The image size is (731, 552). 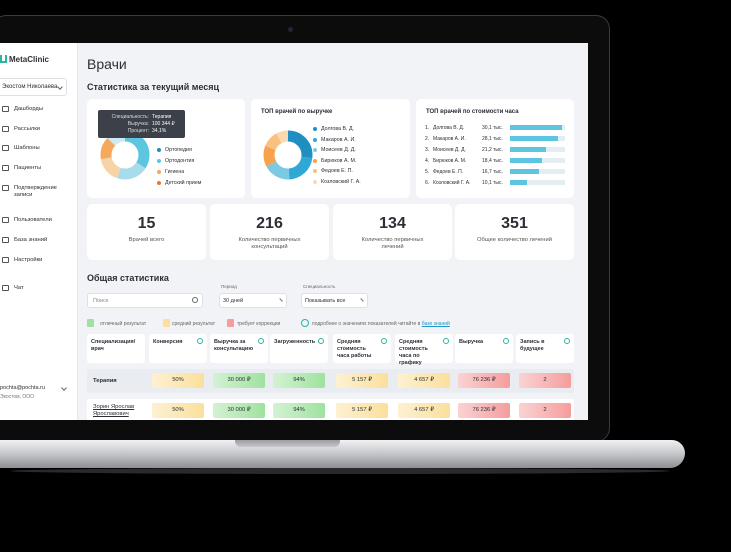 I want to click on donut-chart, so click(x=288, y=155).